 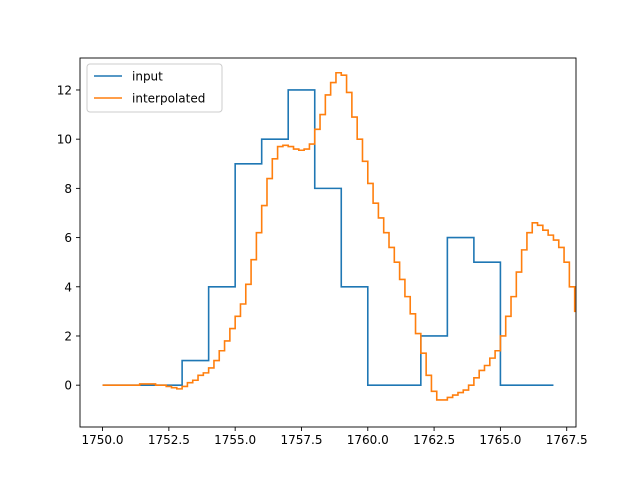 I want to click on x-tick-label: 1750.0, so click(x=103, y=440).